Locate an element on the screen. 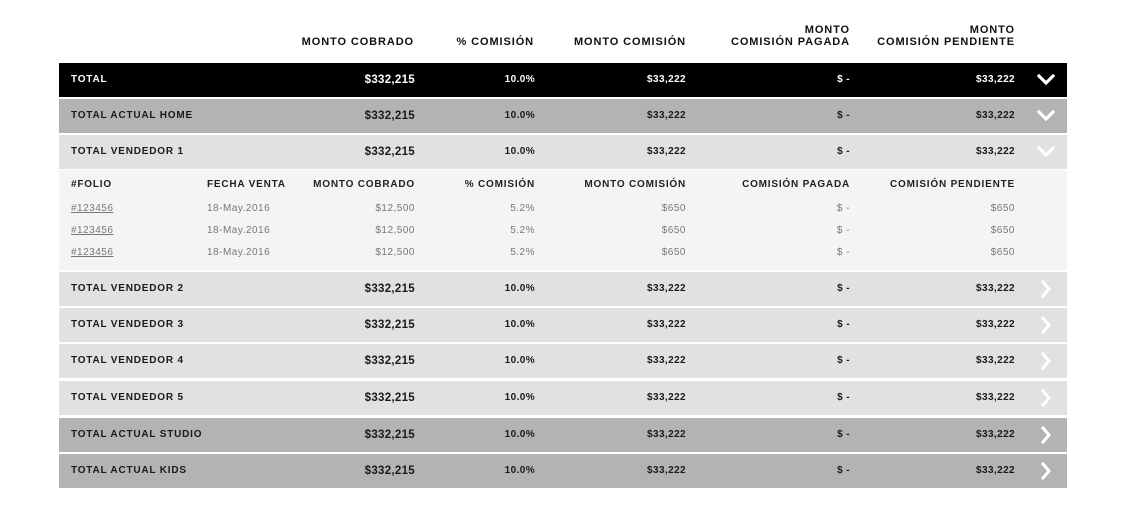 The image size is (1134, 512). header-pct-comision: % COMISIÓN is located at coordinates (495, 42).